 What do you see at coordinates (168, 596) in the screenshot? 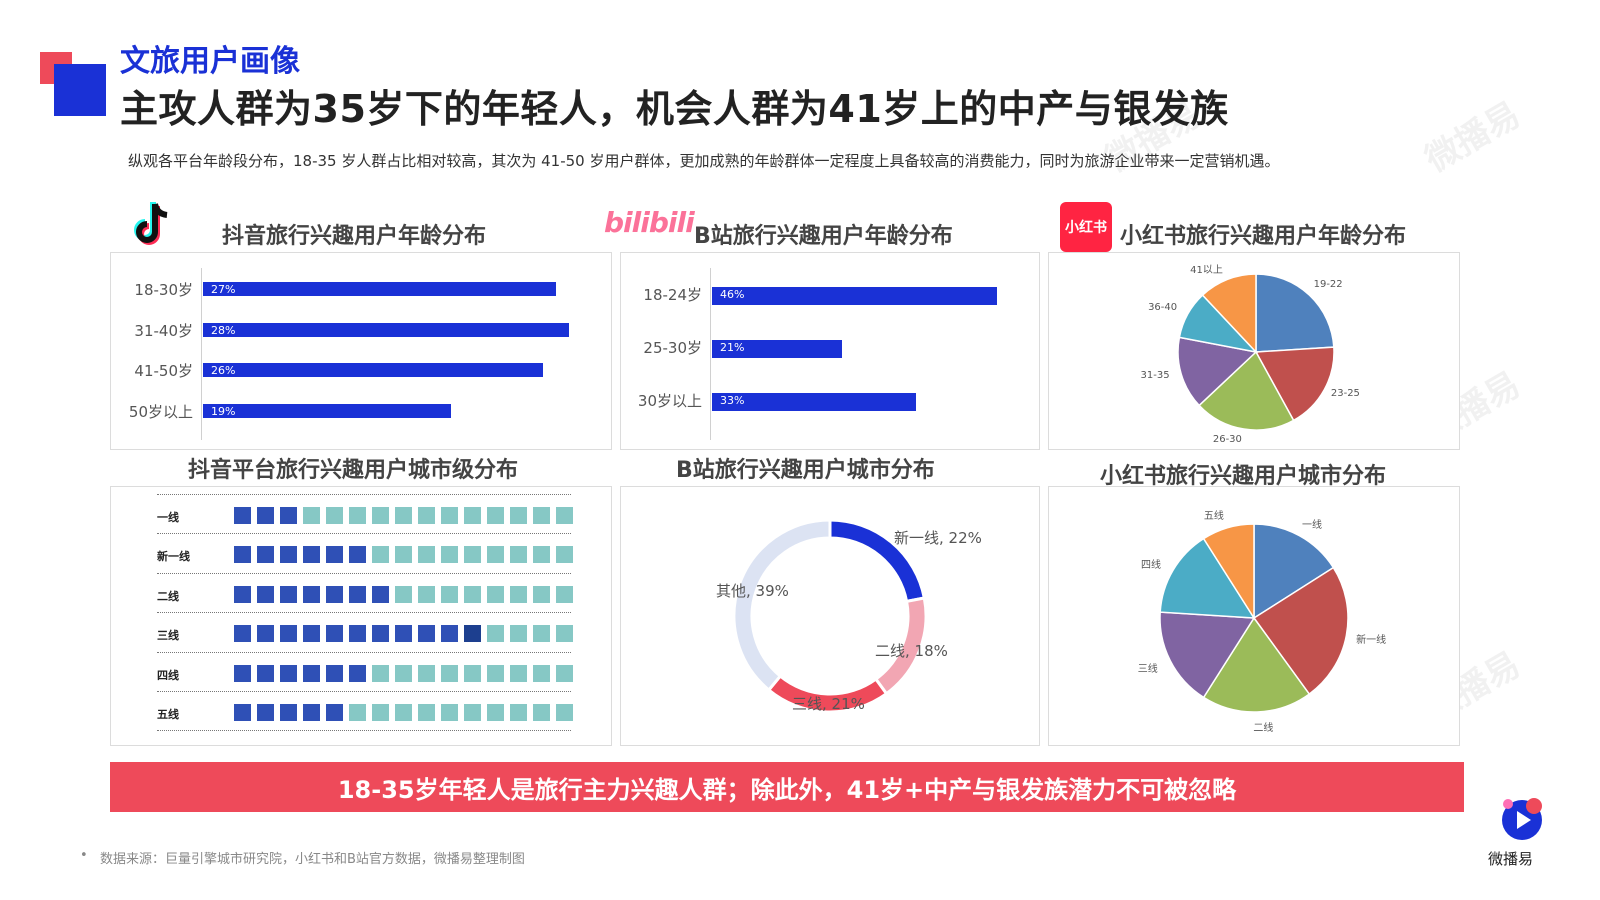
I see `city-tier-label: 二线` at bounding box center [168, 596].